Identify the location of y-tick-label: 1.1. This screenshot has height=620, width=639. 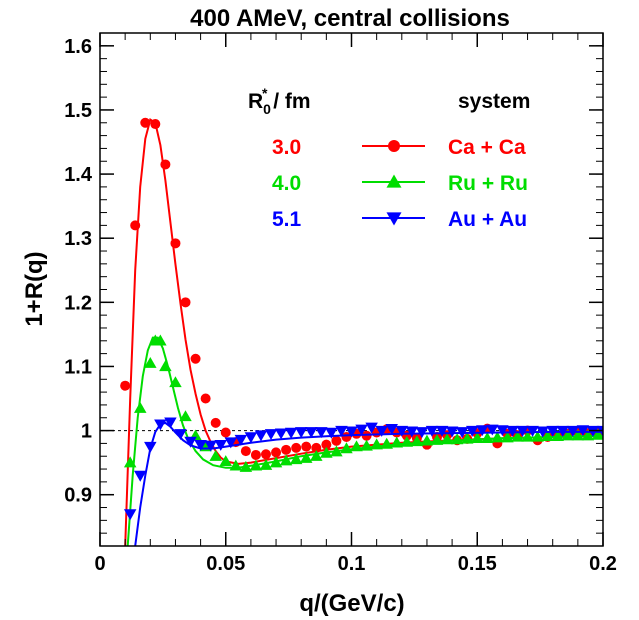
(78, 367).